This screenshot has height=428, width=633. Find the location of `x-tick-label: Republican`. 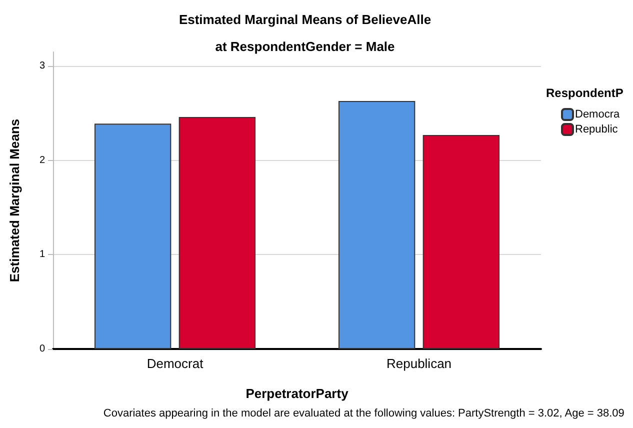

x-tick-label: Republican is located at coordinates (419, 363).